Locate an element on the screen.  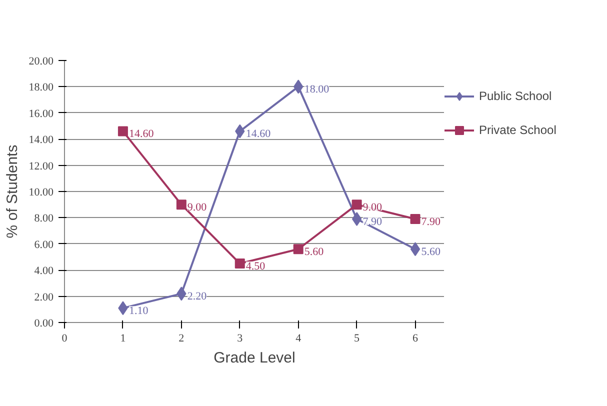
data-label: 1.10 is located at coordinates (138, 311).